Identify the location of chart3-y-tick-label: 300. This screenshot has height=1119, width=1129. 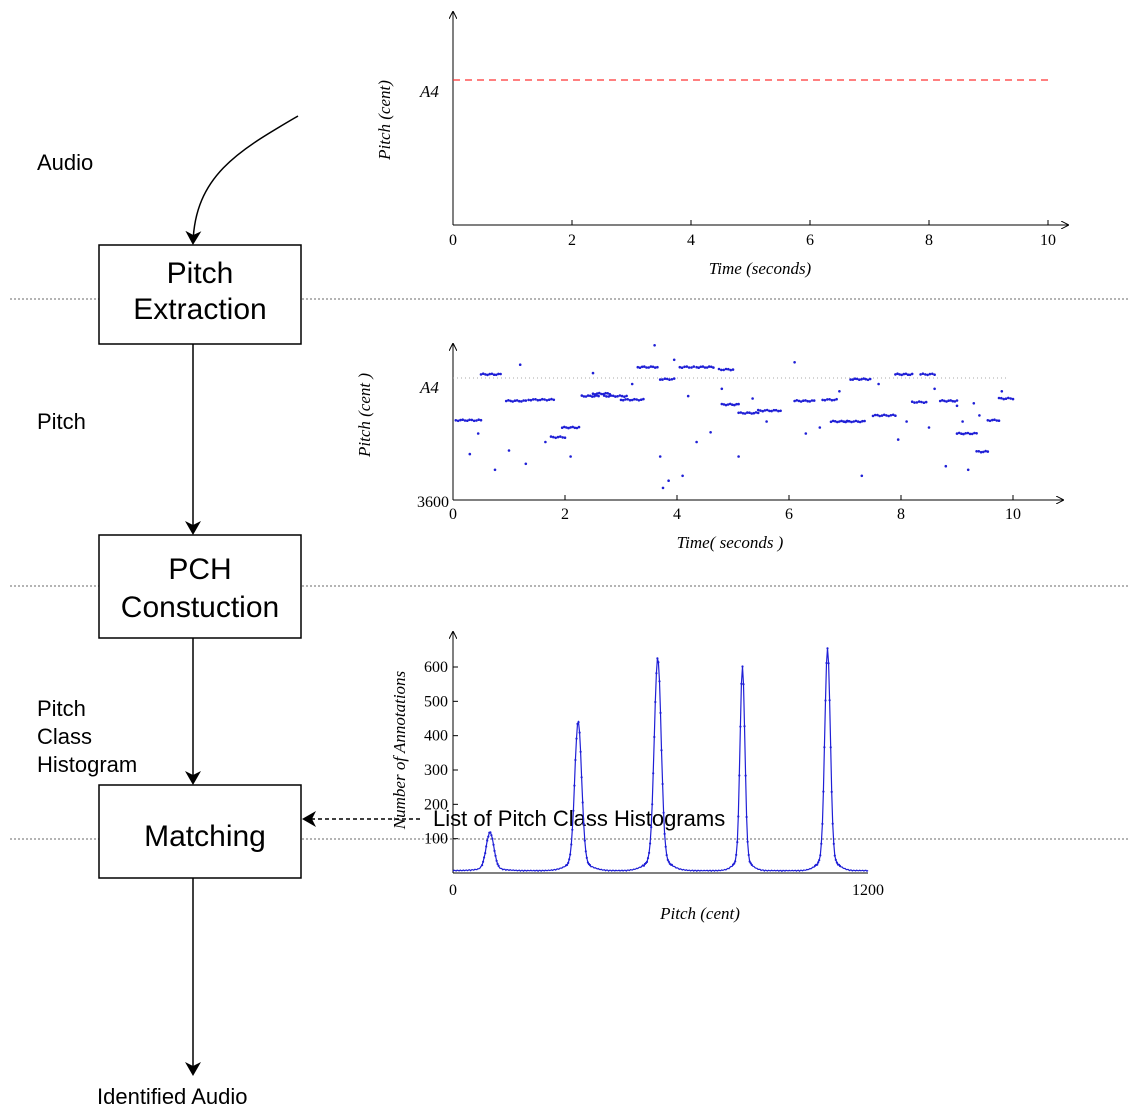
(436, 770).